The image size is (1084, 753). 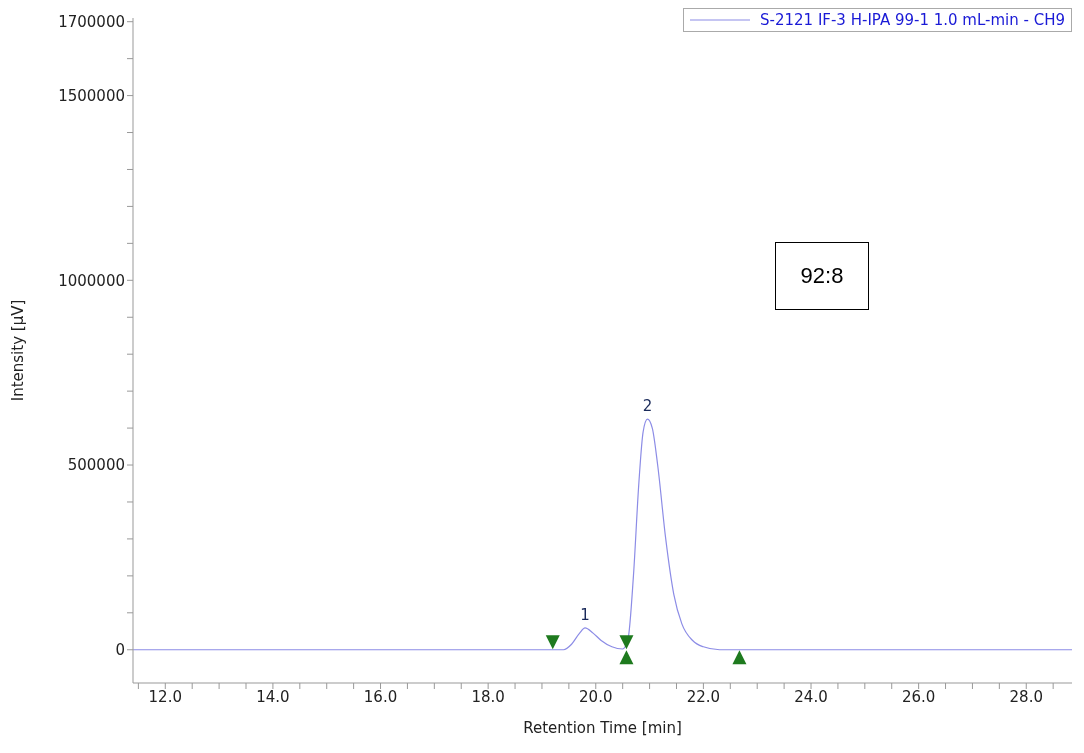 What do you see at coordinates (585, 614) in the screenshot?
I see `annotation: 1` at bounding box center [585, 614].